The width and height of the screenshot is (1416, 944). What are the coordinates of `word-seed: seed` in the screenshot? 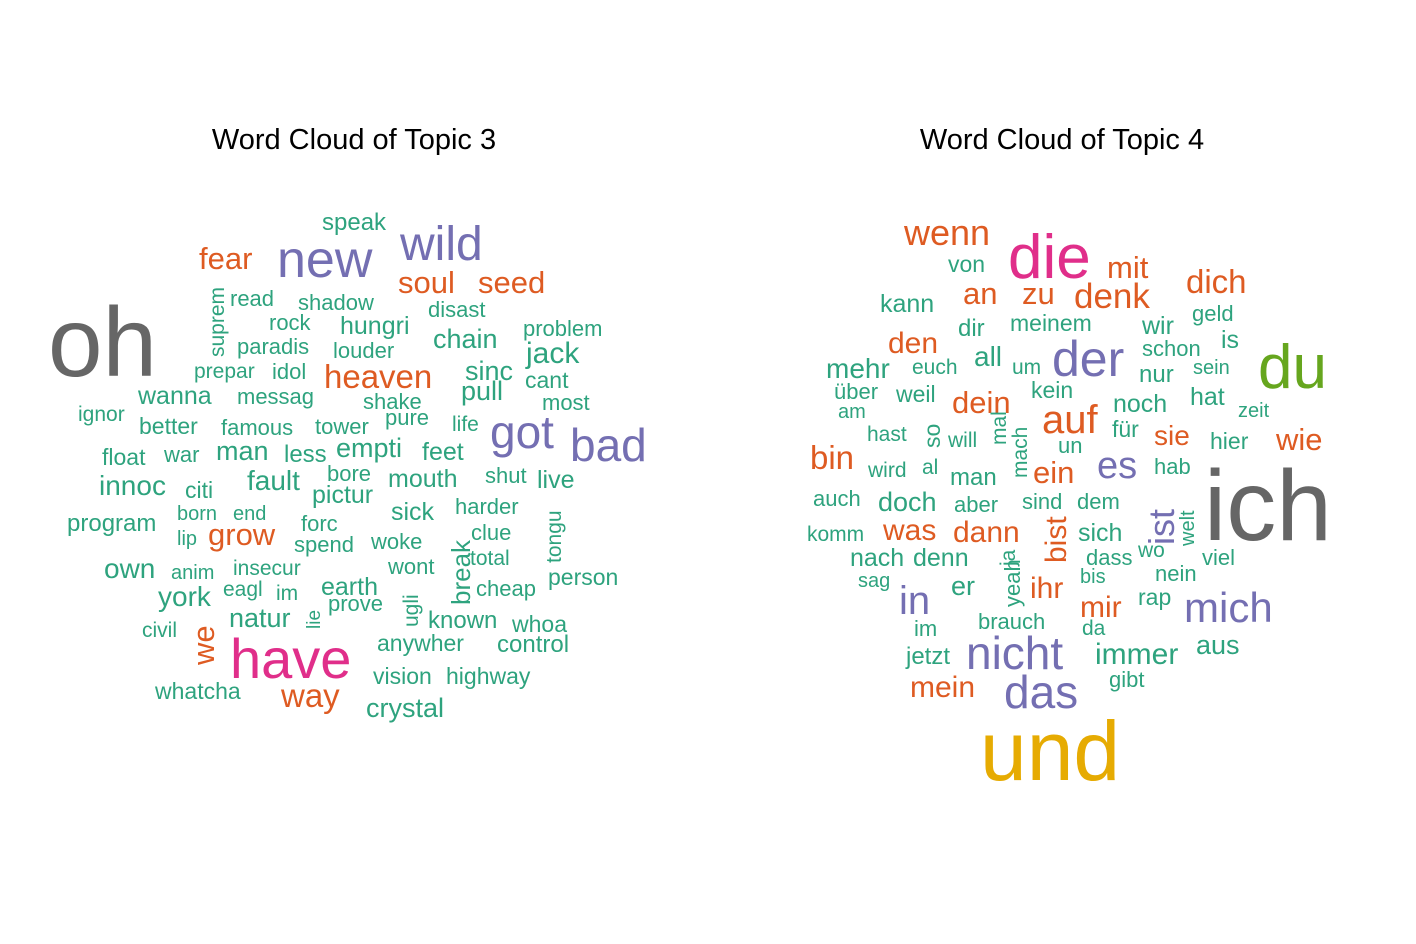 It's located at (511, 282).